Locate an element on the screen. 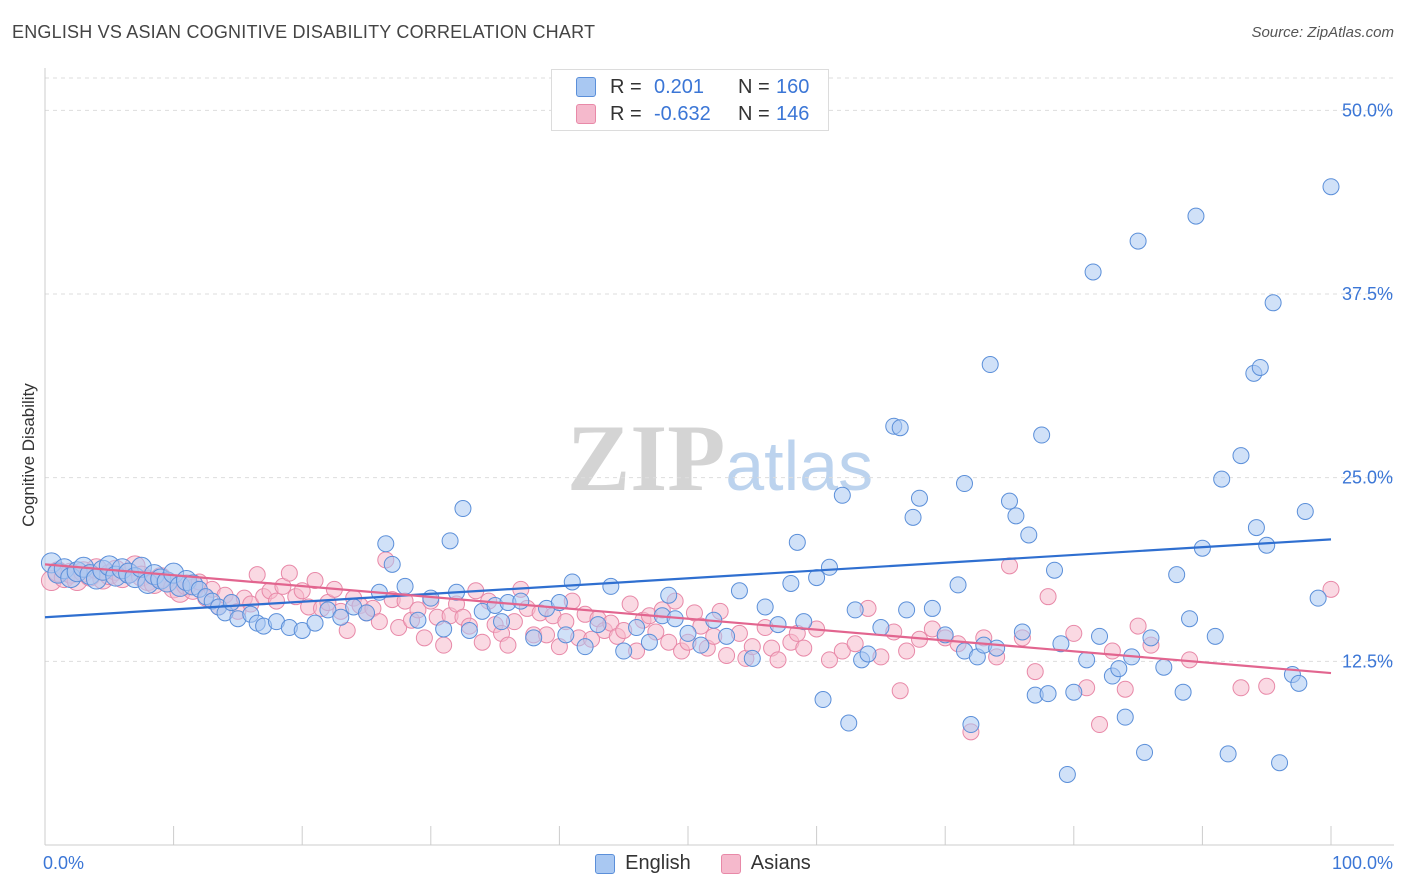  x-tick-label: 100.0% is located at coordinates (1362, 863).